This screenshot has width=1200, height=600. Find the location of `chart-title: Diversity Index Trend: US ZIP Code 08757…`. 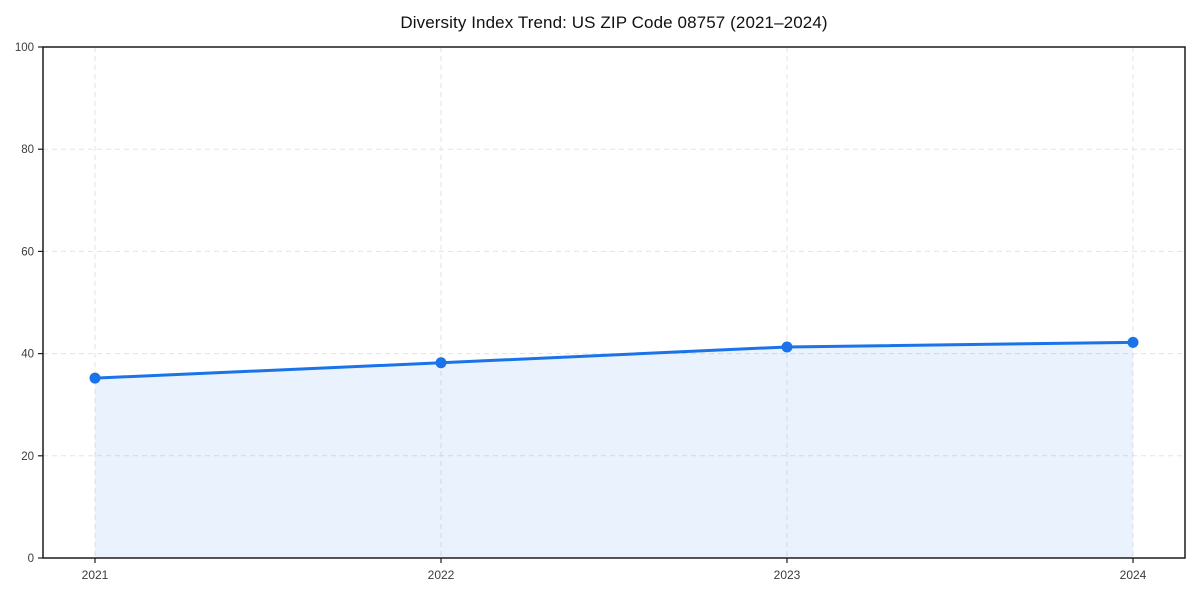

chart-title: Diversity Index Trend: US ZIP Code 08757… is located at coordinates (614, 22).